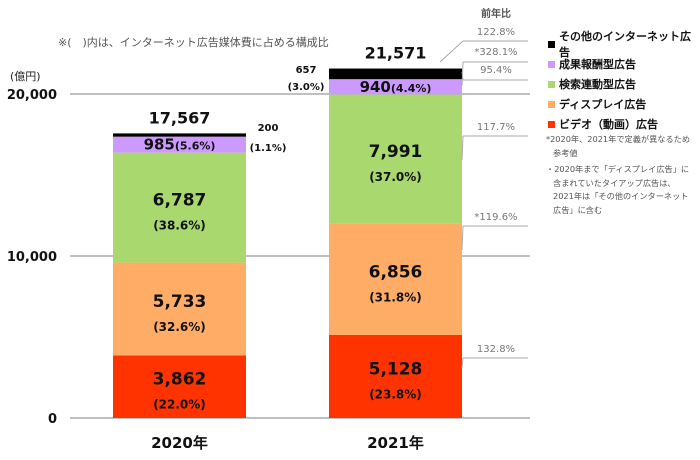 This screenshot has height=460, width=700. What do you see at coordinates (496, 32) in the screenshot?
I see `yoy-total-label: 122.8%` at bounding box center [496, 32].